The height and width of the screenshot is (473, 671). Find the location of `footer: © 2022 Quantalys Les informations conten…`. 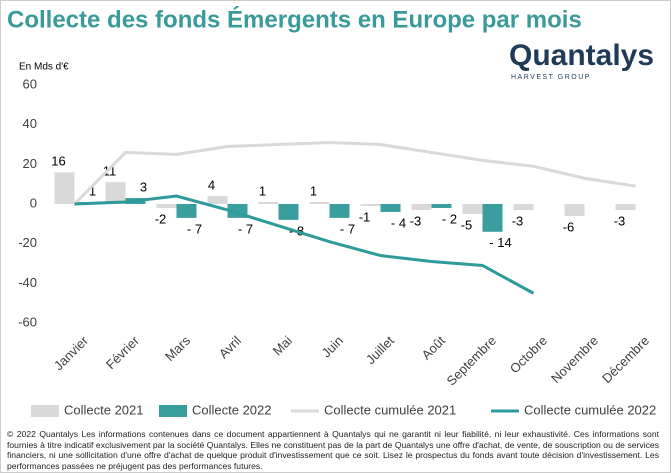

footer: © 2022 Quantalys Les informations conten… is located at coordinates (333, 450).